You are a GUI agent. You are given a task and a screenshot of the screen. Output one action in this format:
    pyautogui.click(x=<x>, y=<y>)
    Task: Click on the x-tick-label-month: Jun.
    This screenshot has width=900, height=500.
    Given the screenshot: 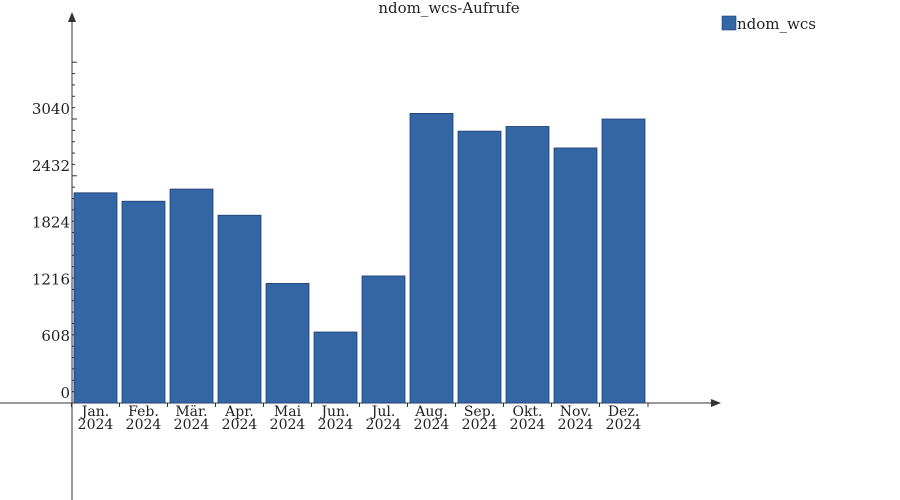 What is the action you would take?
    pyautogui.click(x=334, y=412)
    